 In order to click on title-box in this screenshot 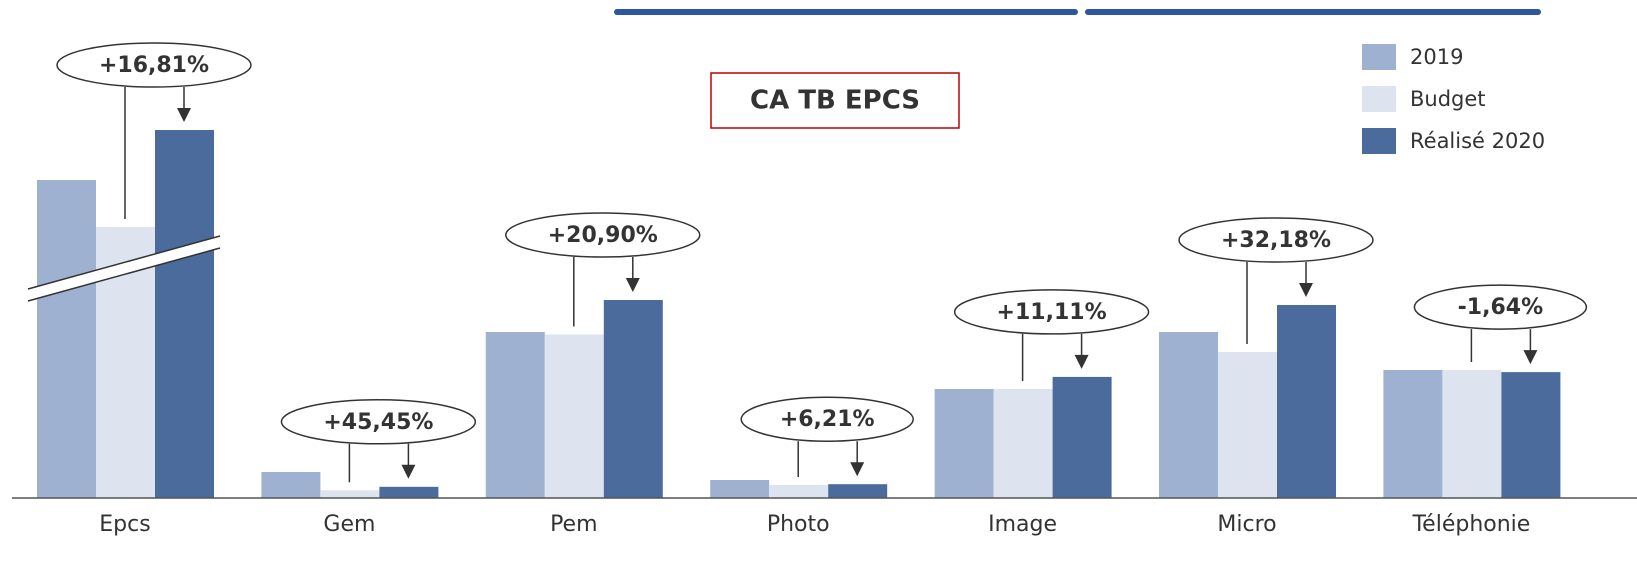, I will do `click(835, 100)`.